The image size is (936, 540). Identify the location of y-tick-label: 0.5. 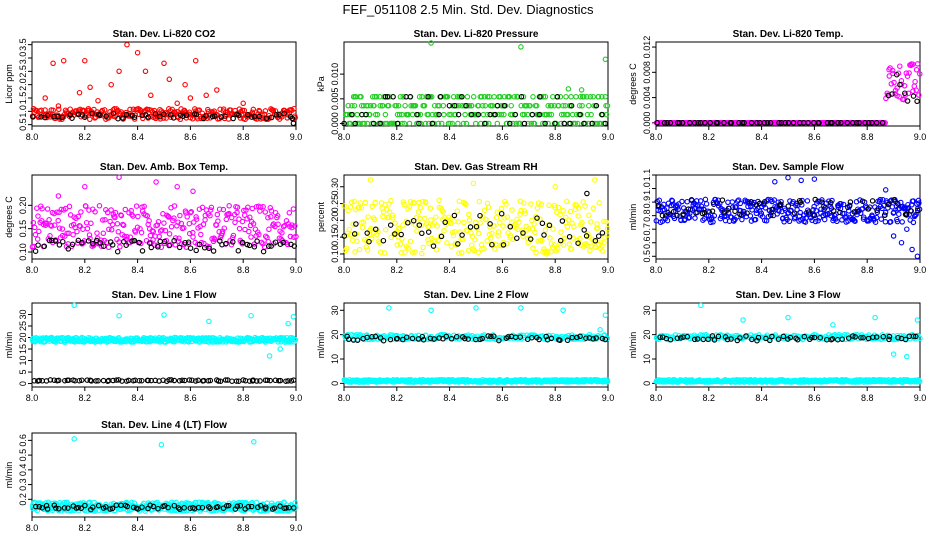
(647, 256).